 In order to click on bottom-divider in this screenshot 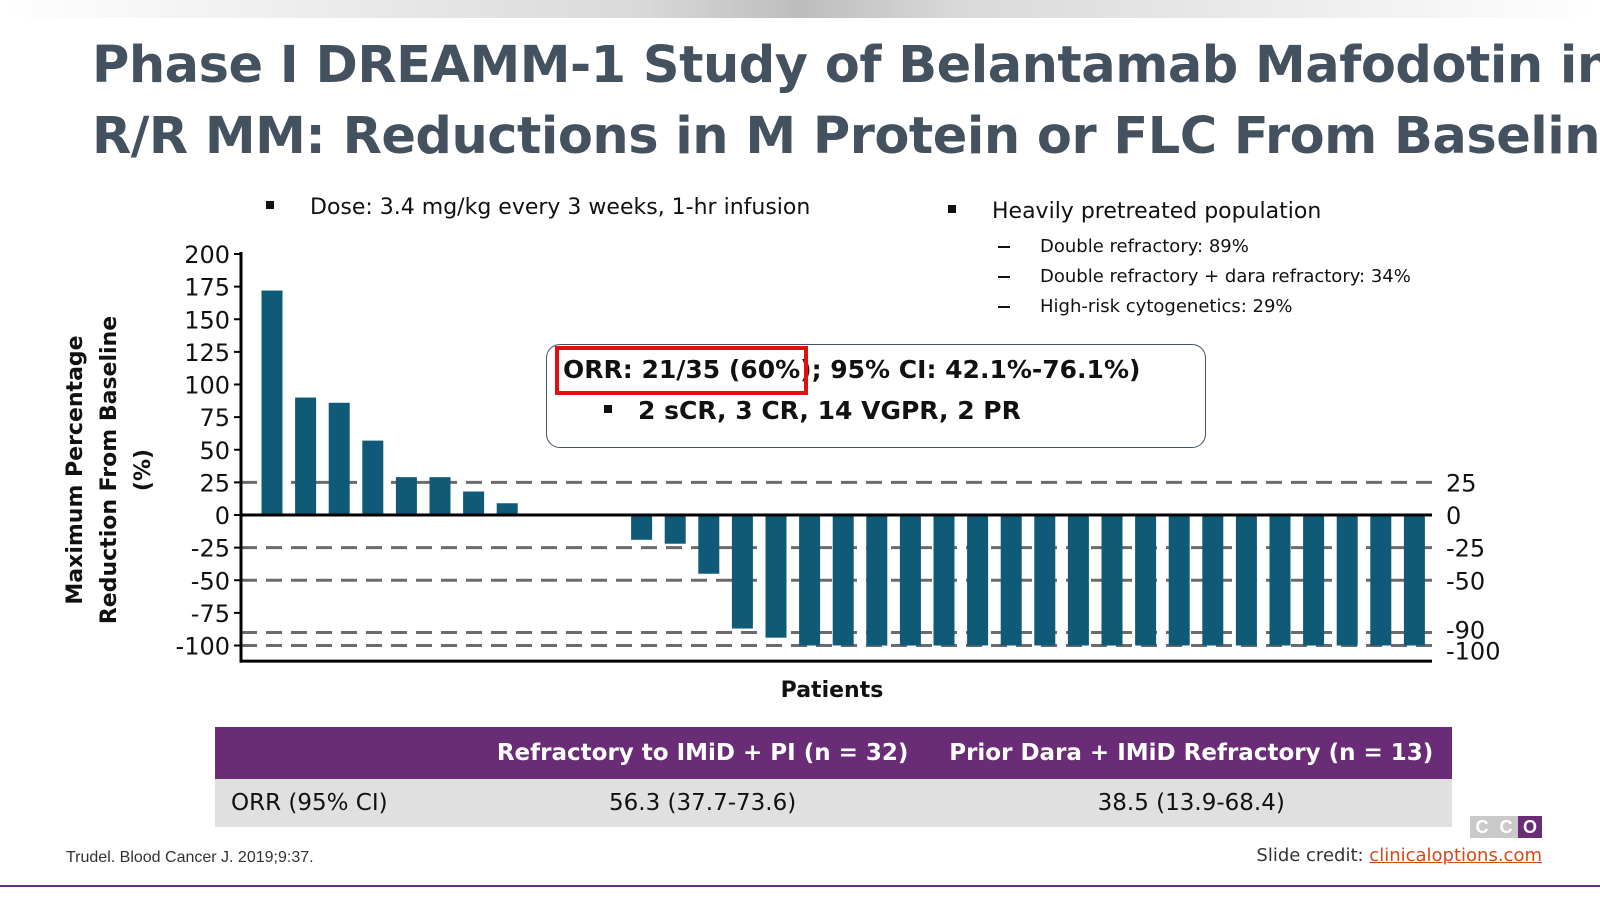, I will do `click(800, 886)`.